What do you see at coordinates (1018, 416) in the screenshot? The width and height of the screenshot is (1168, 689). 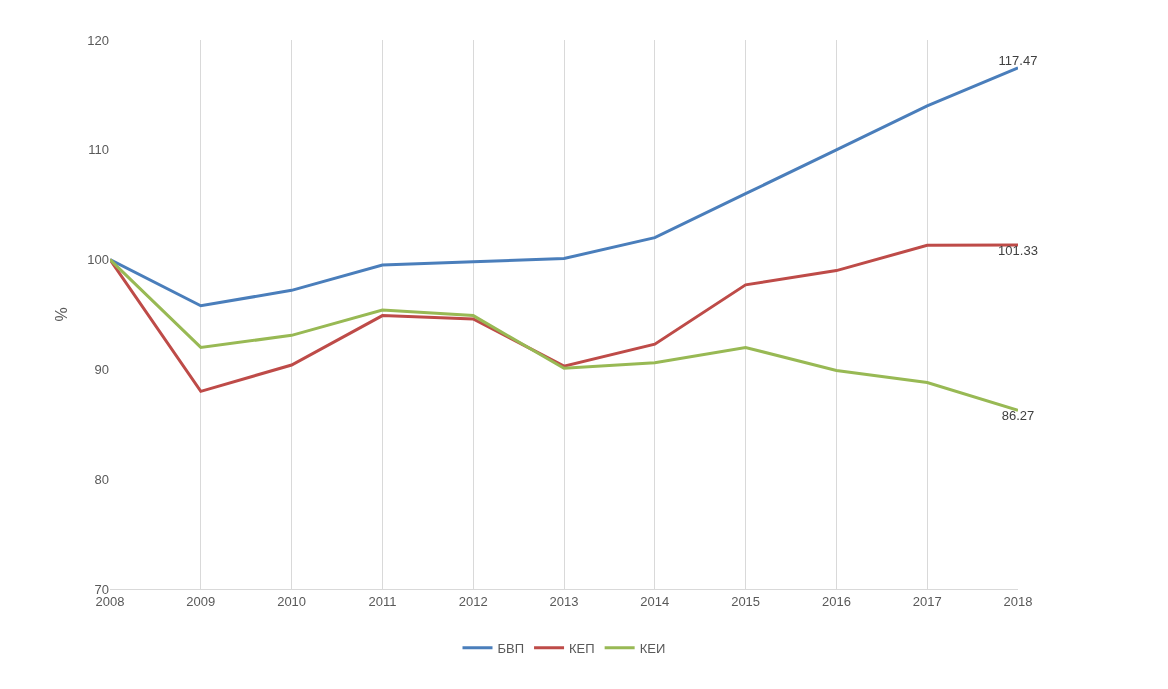 I see `data-label: 86.27` at bounding box center [1018, 416].